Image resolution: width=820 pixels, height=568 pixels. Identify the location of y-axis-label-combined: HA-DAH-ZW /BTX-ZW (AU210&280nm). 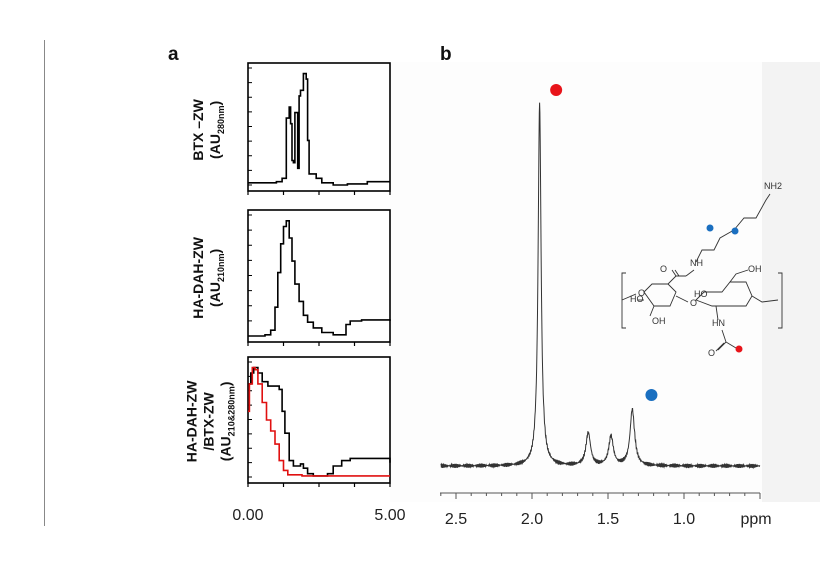
(212, 421).